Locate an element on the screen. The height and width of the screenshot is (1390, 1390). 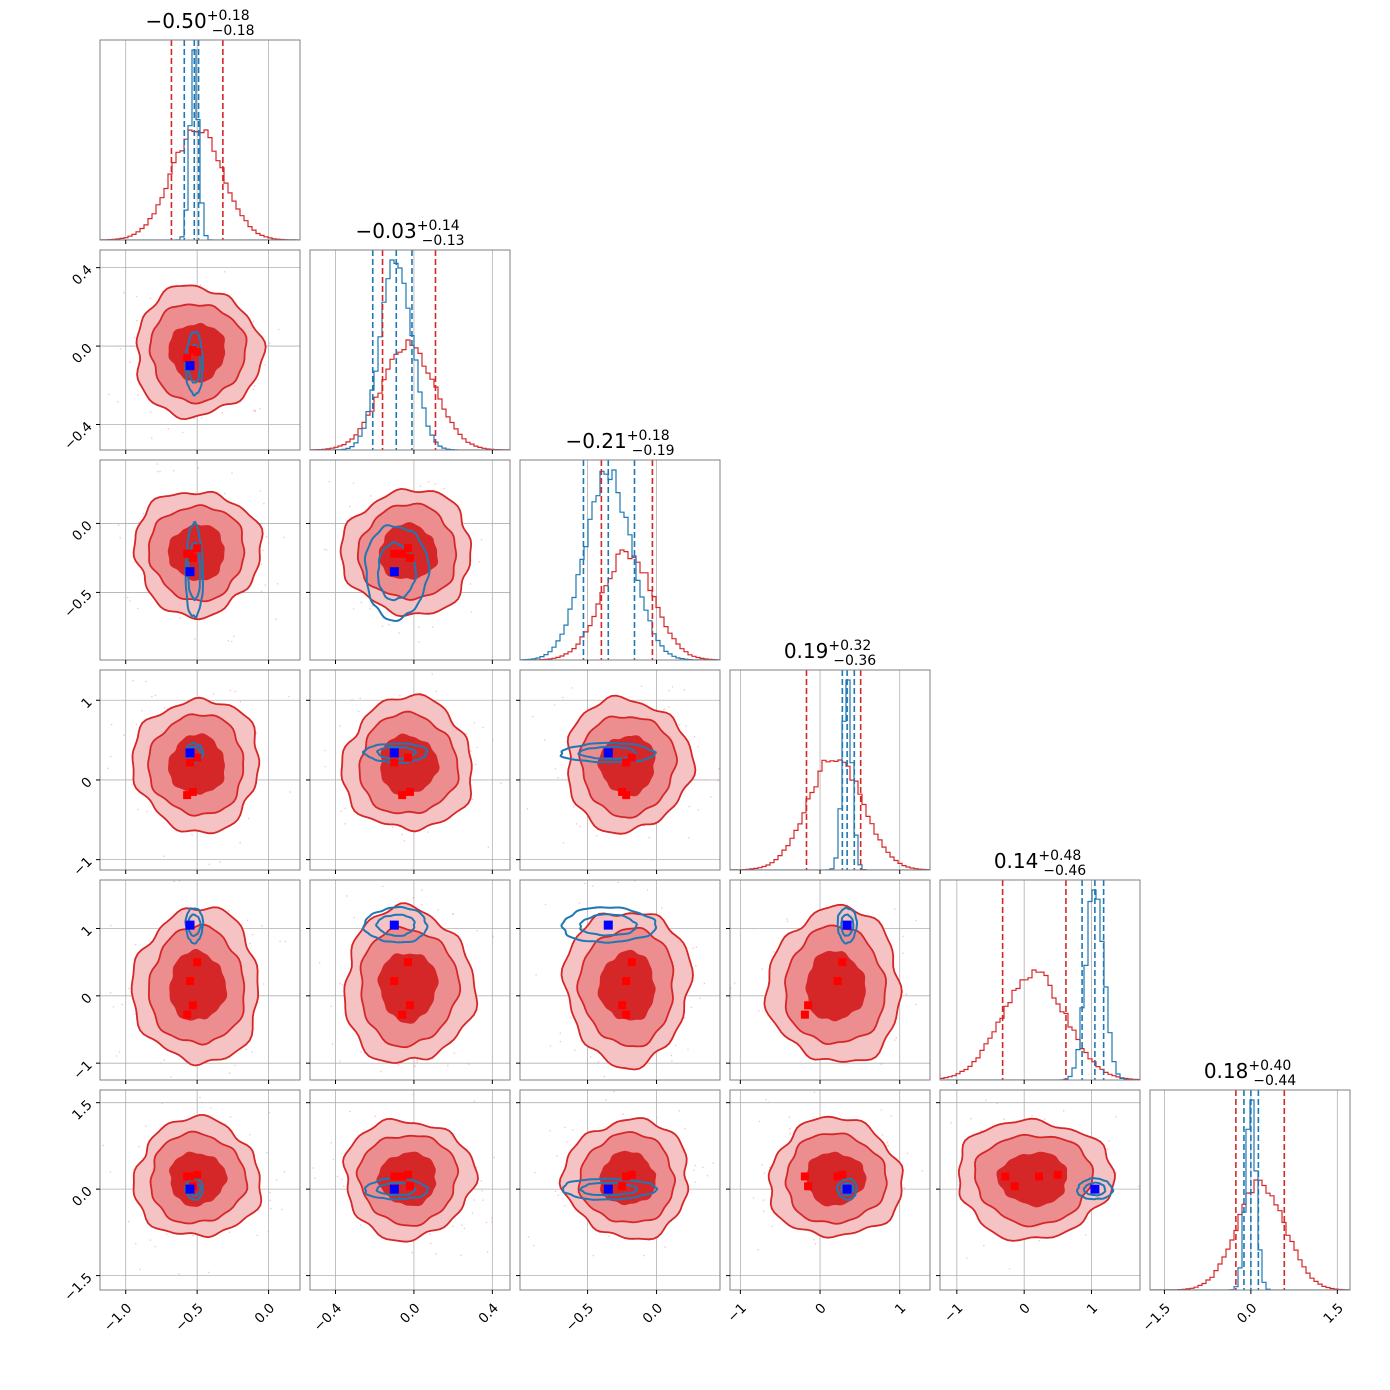
title-plus: +0.48 is located at coordinates (1059, 856).